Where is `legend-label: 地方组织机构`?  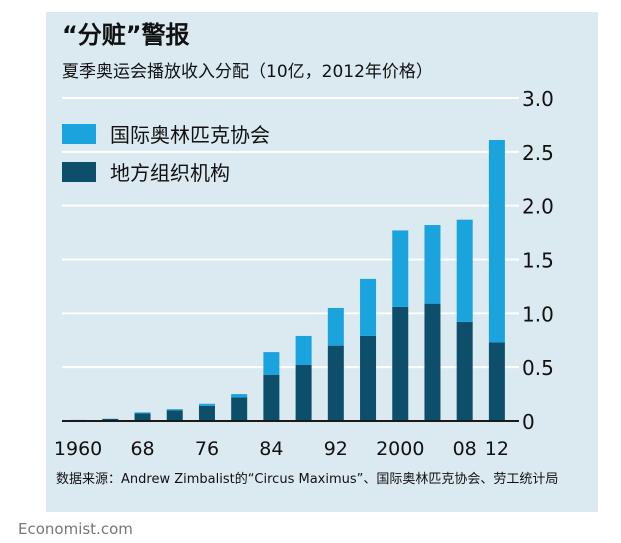 legend-label: 地方组织机构 is located at coordinates (170, 173).